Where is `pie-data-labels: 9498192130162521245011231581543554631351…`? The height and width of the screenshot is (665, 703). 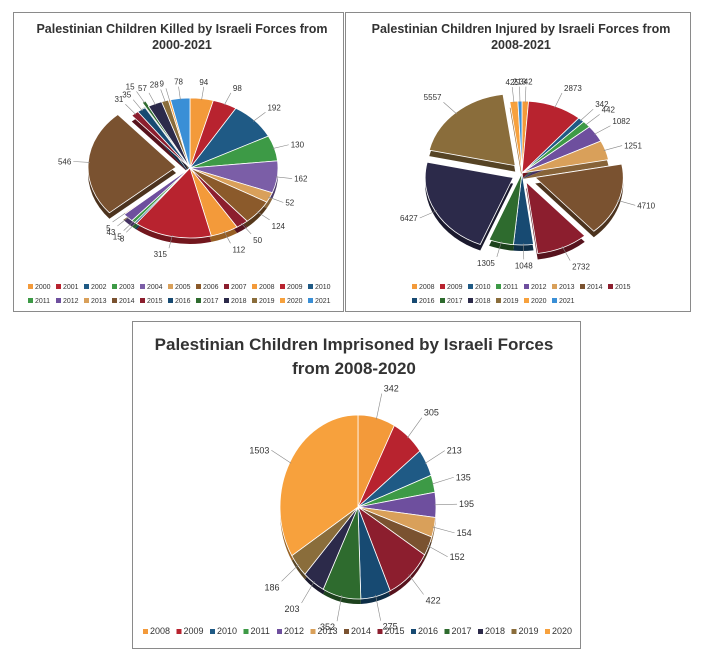
pie-data-labels: 9498192130162521245011231581543554631351… is located at coordinates (183, 169).